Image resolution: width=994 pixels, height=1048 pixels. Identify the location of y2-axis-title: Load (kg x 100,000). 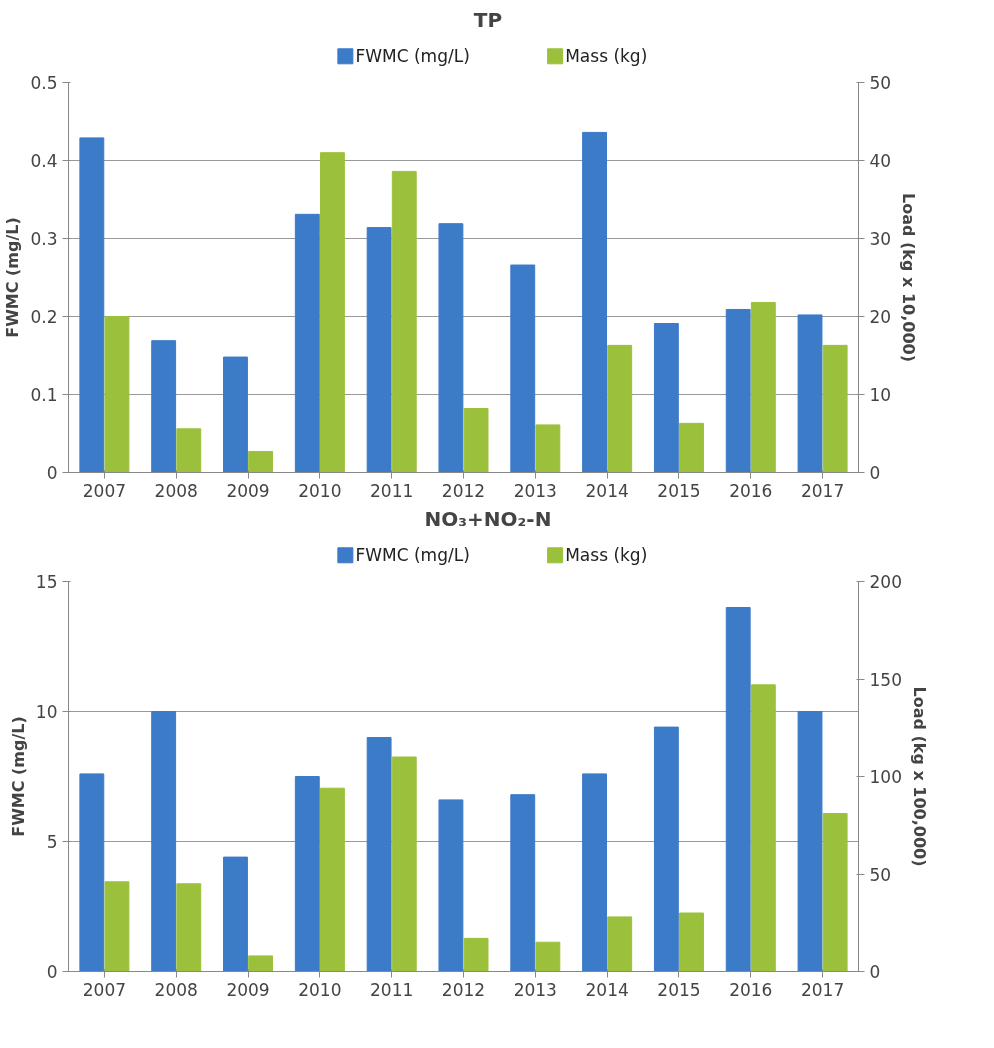
(919, 776).